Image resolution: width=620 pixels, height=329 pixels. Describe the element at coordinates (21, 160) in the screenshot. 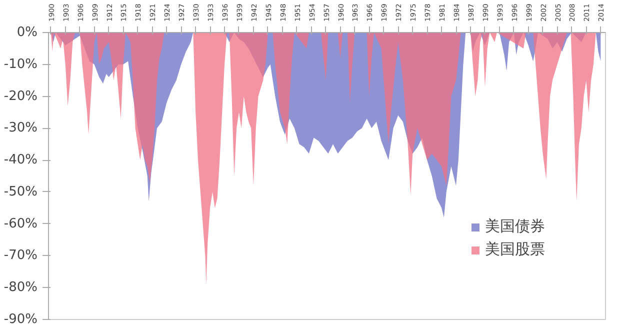

I see `y-tick-label: -40%` at that location.